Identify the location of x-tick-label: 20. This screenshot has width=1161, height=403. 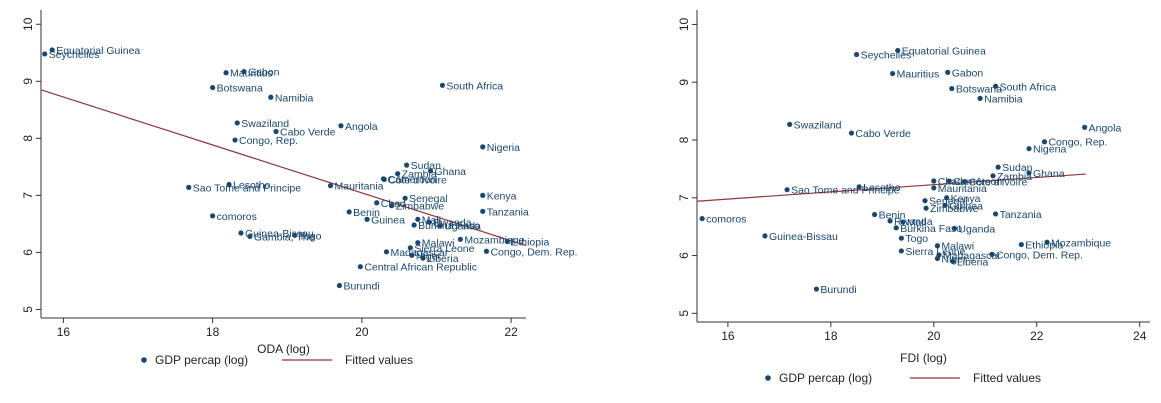
(362, 332).